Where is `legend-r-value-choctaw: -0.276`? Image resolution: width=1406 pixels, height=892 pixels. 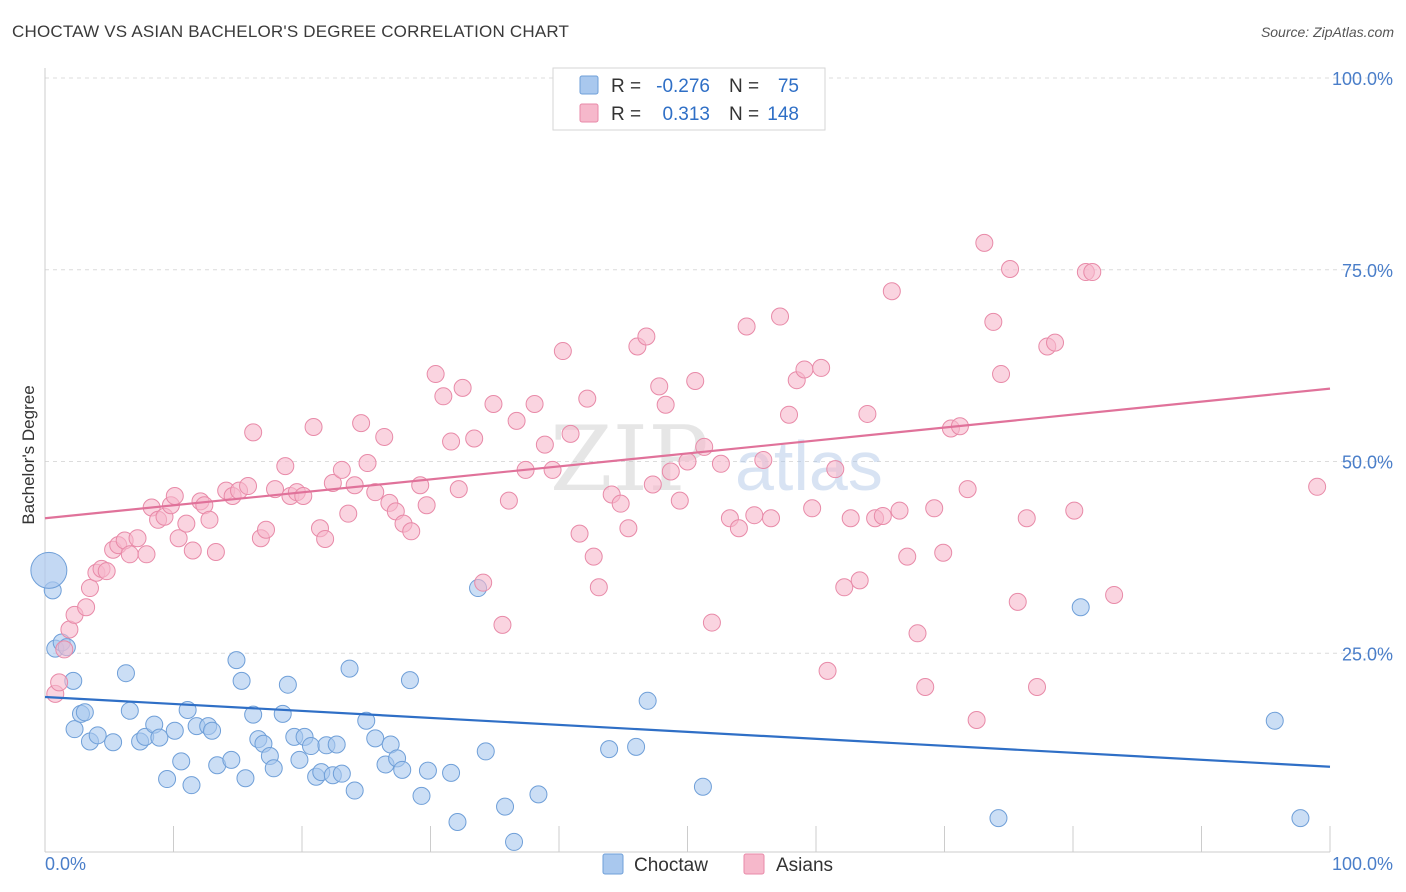
legend-r-value-choctaw: -0.276 is located at coordinates (683, 86).